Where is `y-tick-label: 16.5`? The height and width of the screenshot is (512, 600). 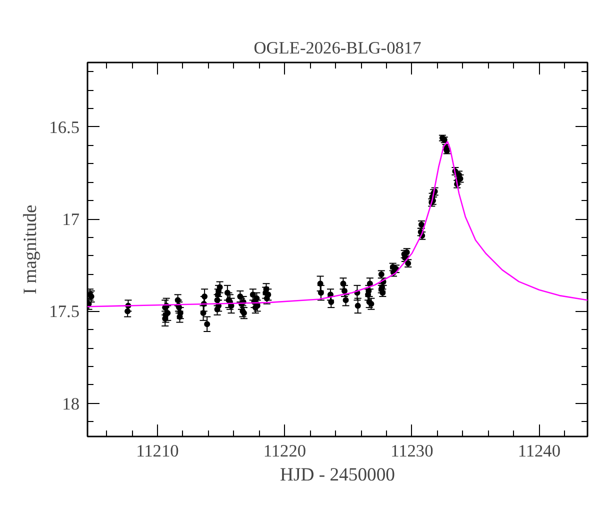 y-tick-label: 16.5 is located at coordinates (64, 127).